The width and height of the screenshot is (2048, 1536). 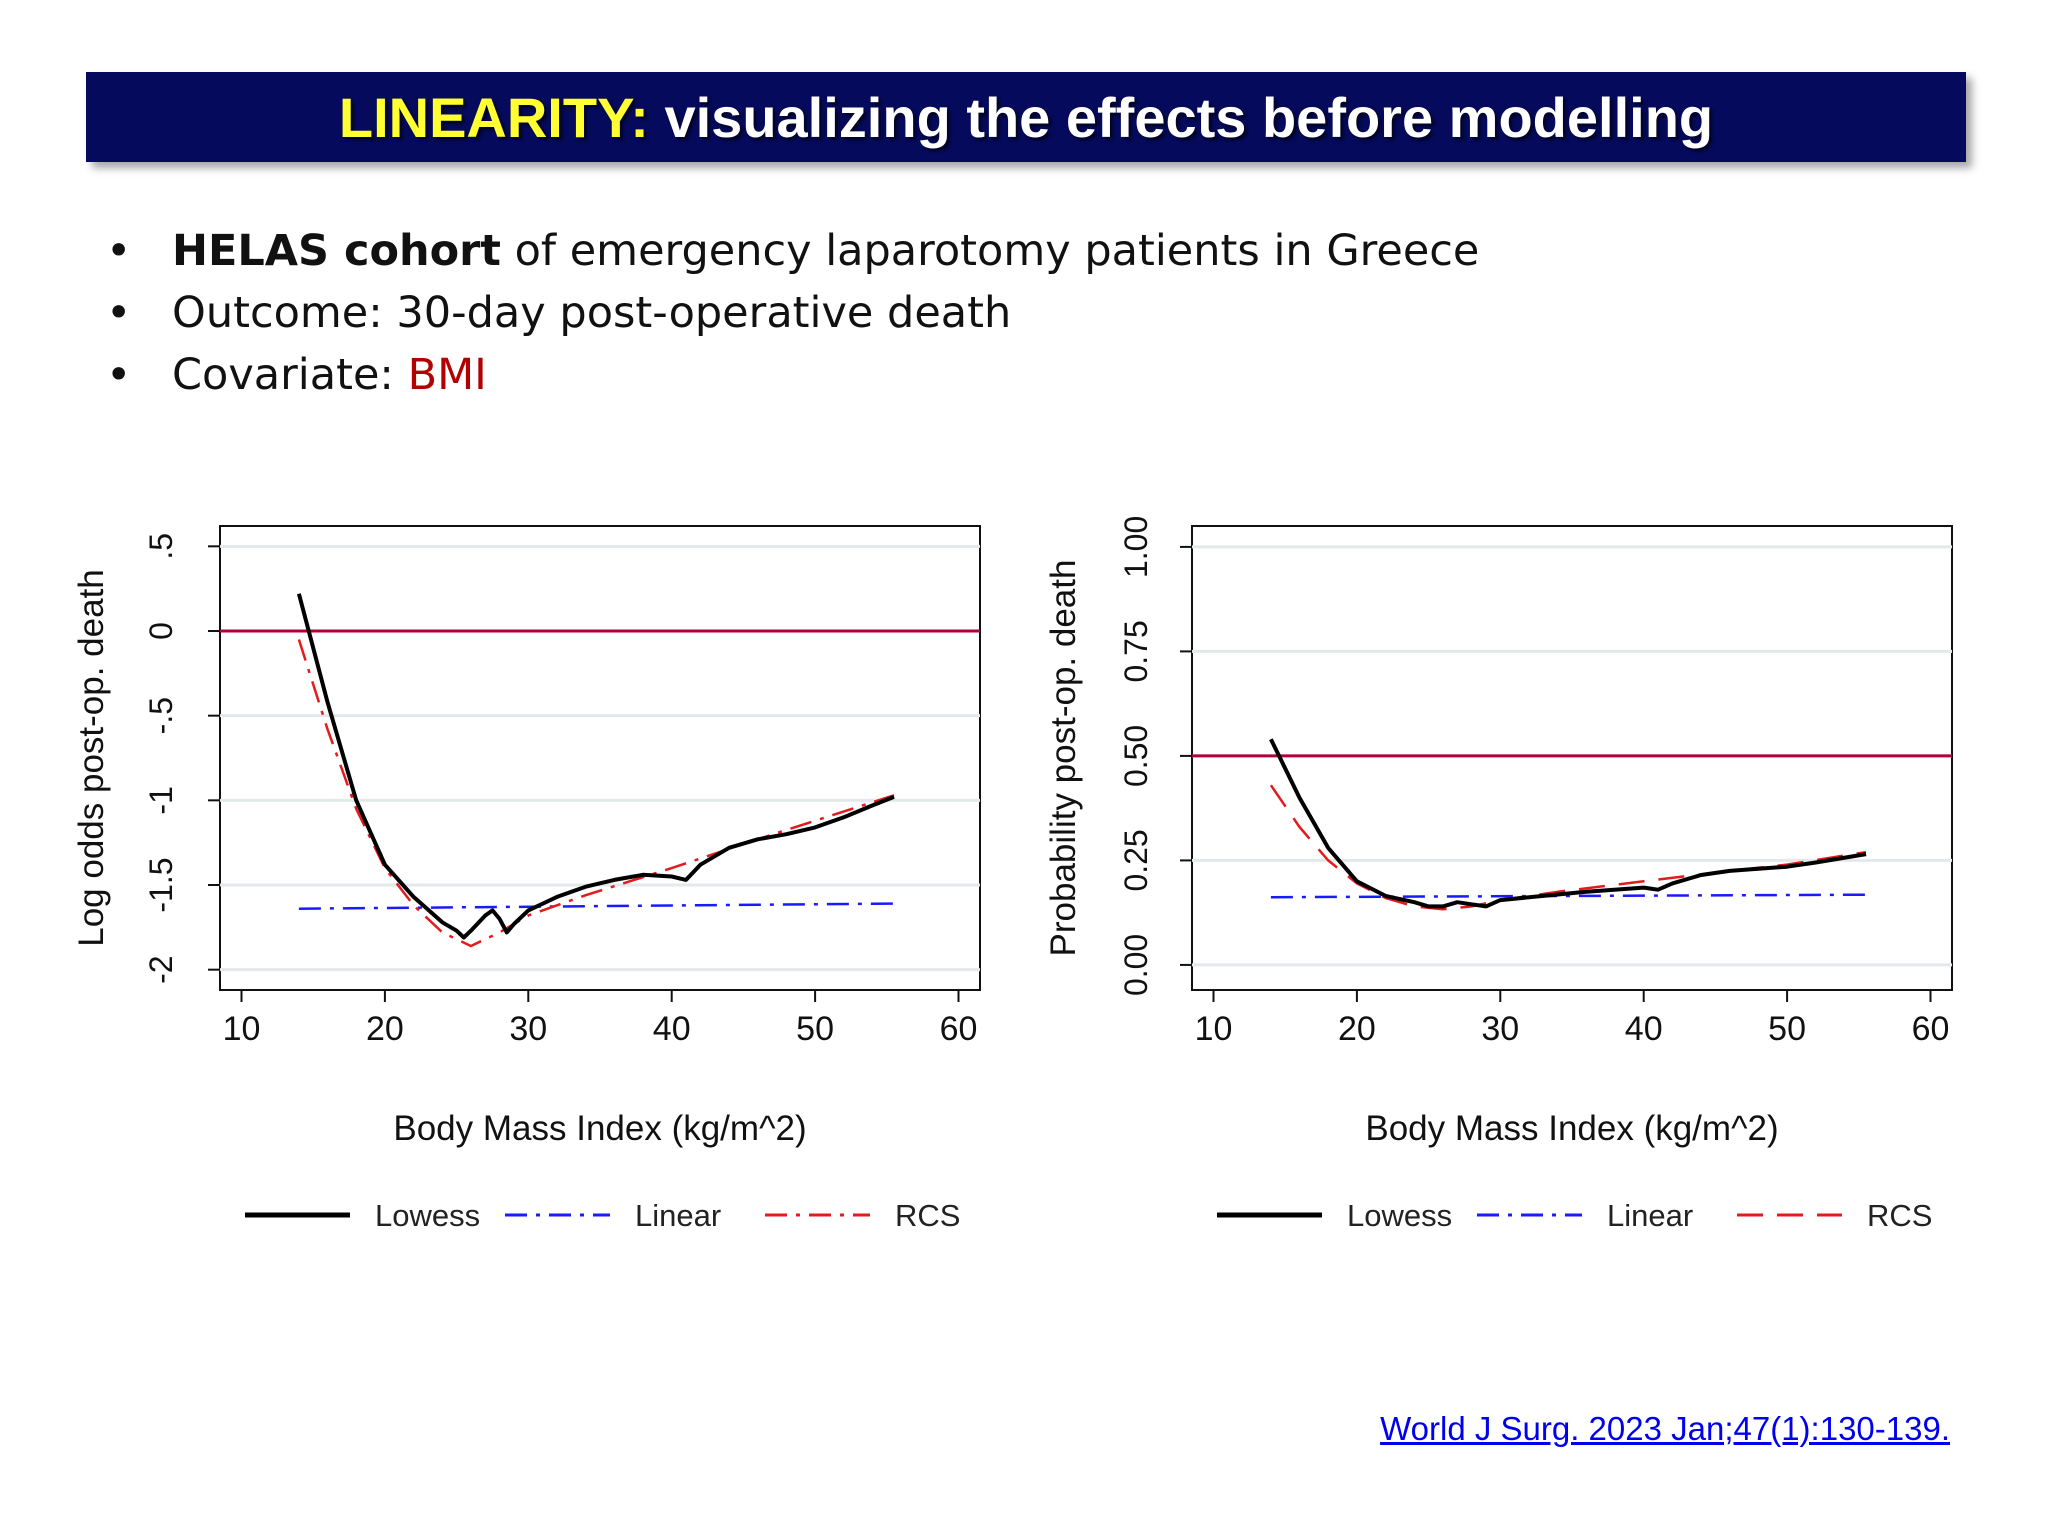 What do you see at coordinates (290, 375) in the screenshot?
I see `covariate-label: Covariate:` at bounding box center [290, 375].